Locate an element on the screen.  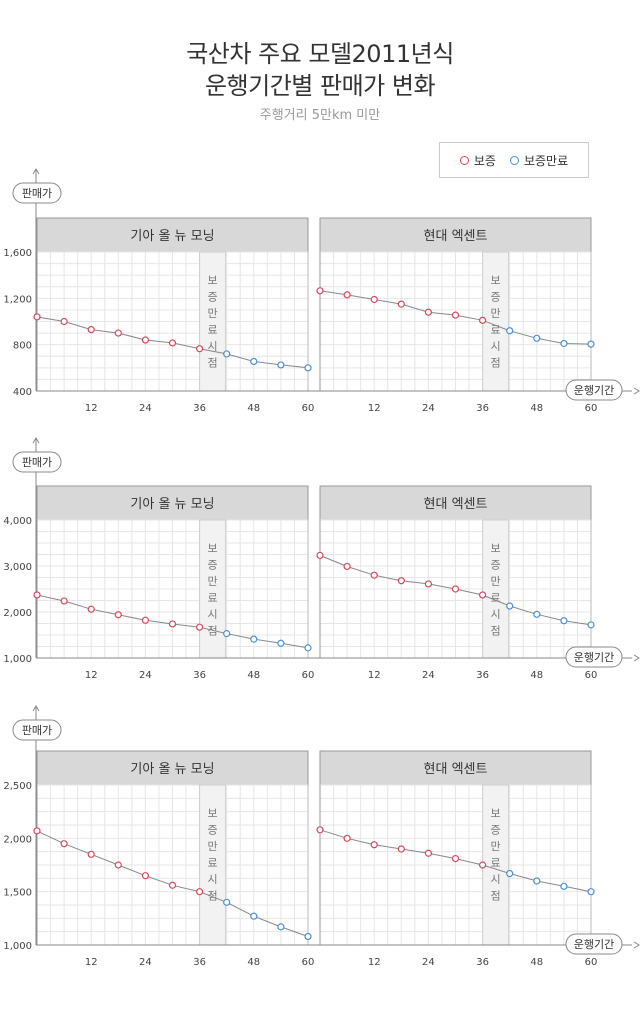
legend-label-warranty-expired: 보증만료 is located at coordinates (546, 160).